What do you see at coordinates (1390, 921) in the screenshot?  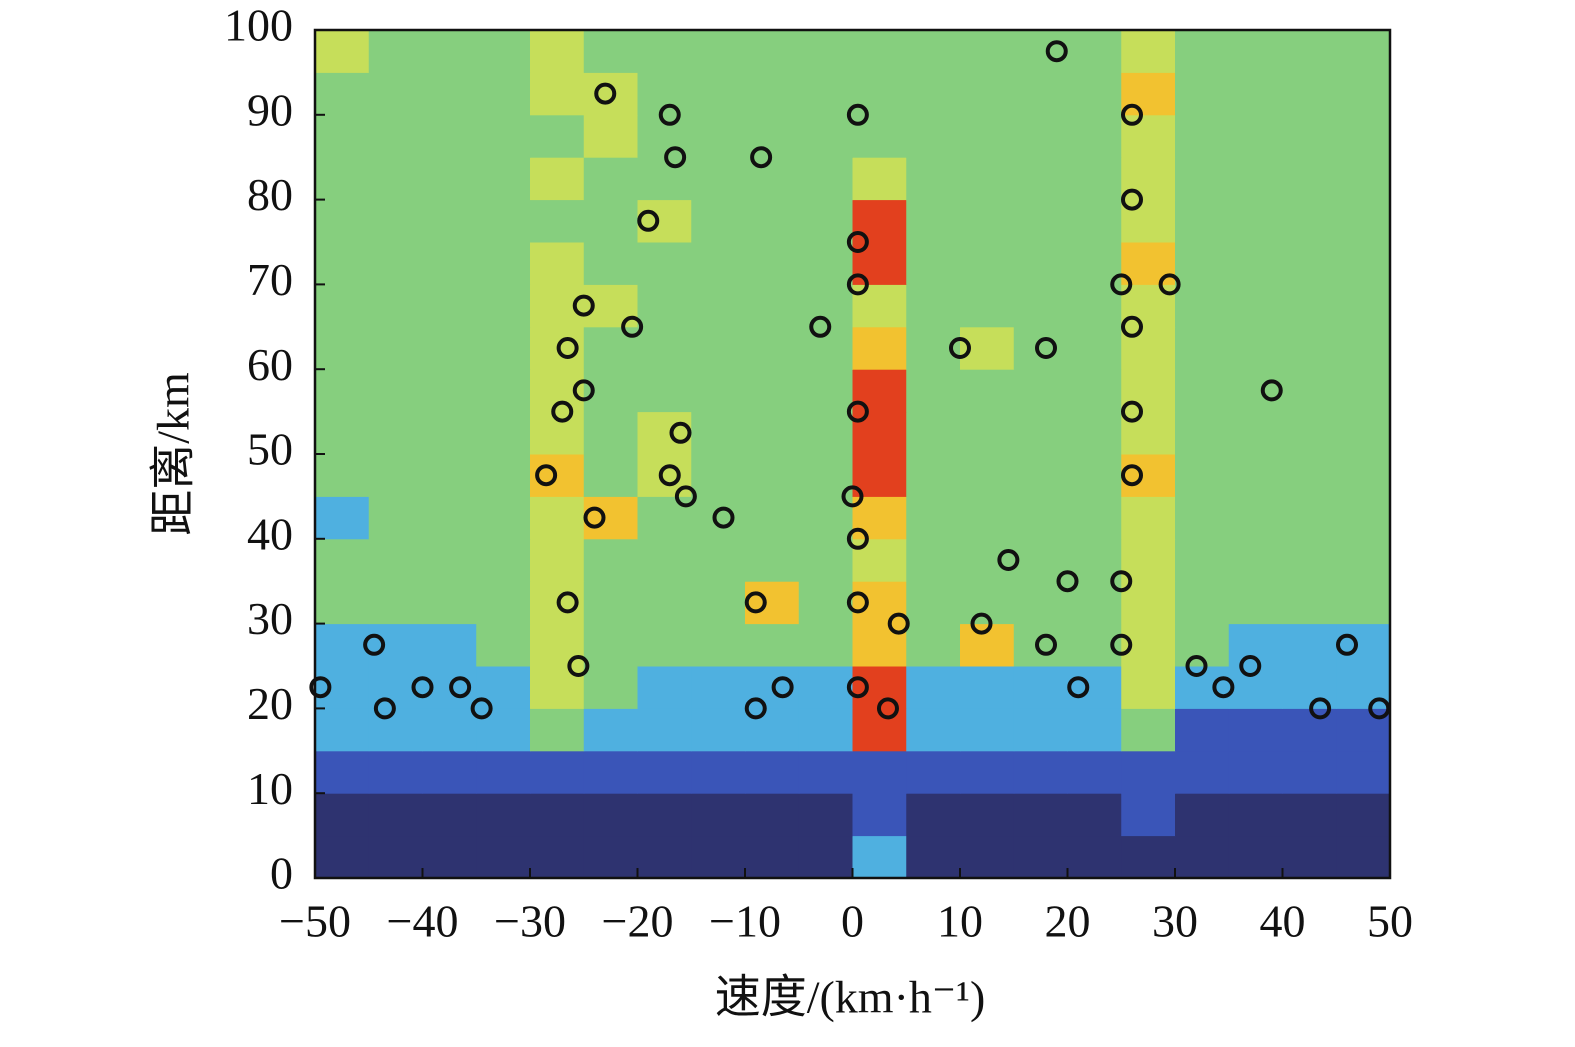 I see `x-tick-label: 50` at bounding box center [1390, 921].